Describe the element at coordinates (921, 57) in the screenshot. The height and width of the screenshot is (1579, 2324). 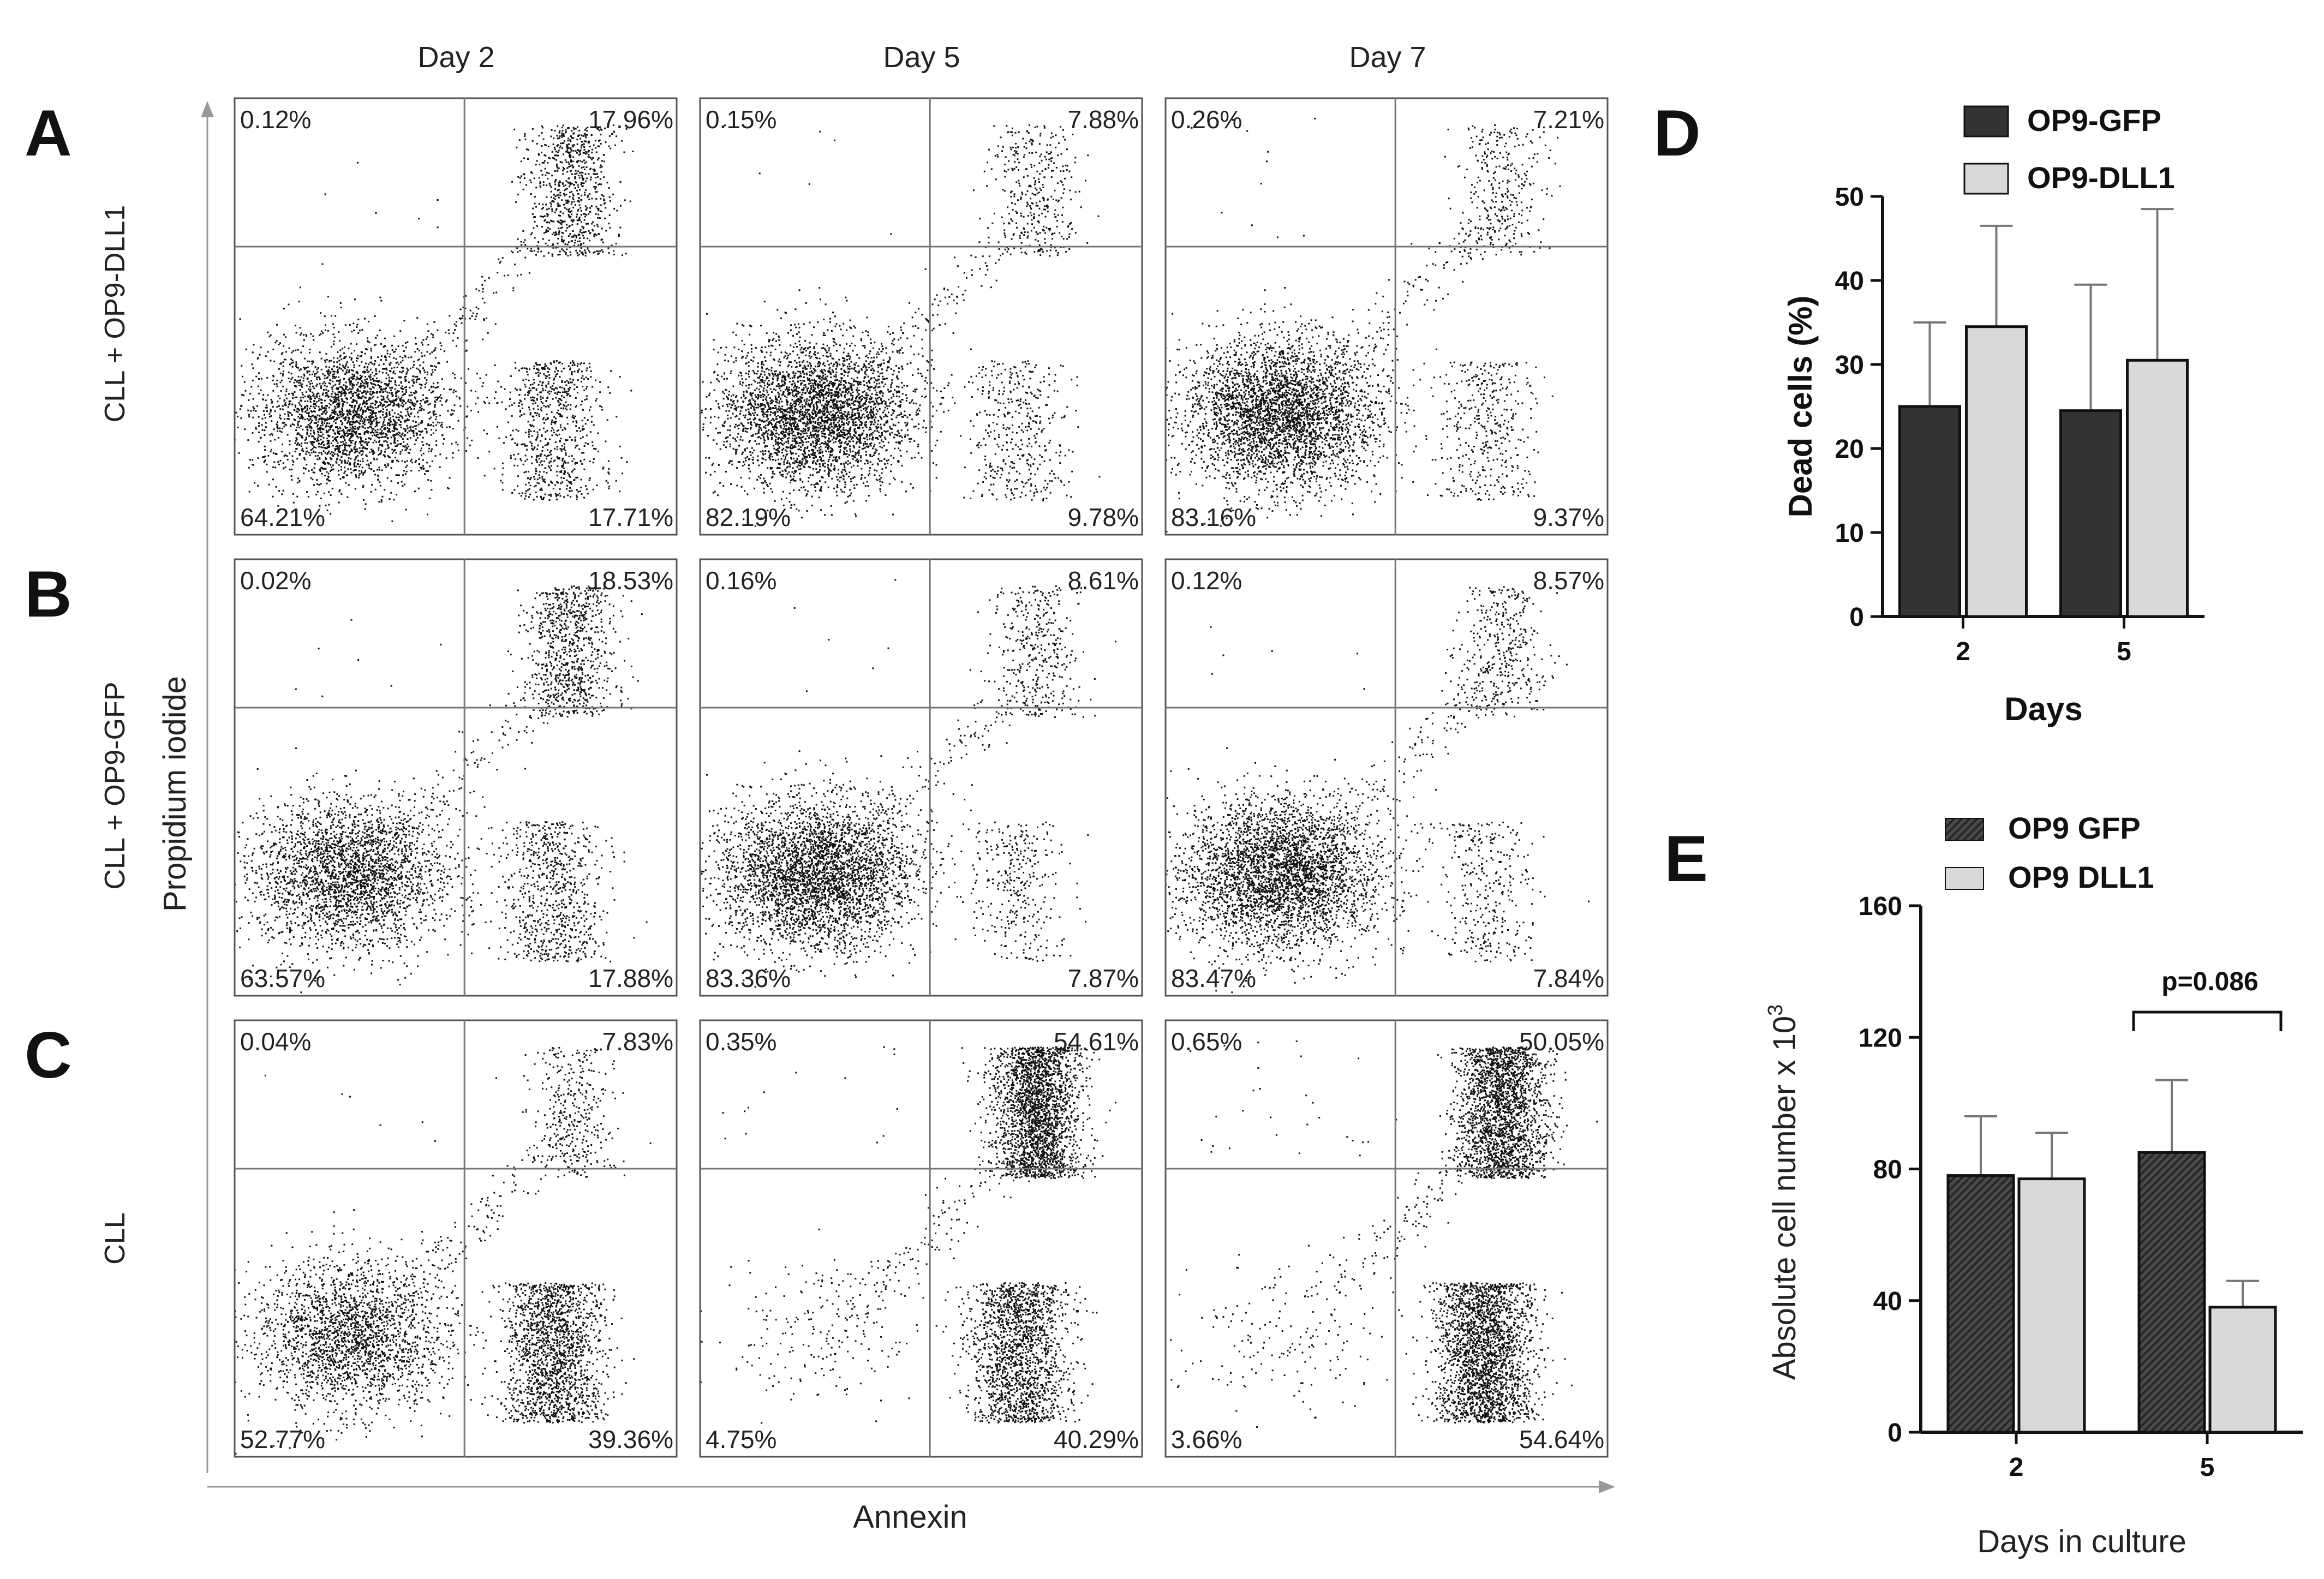
I see `column-title-day5: Day 5` at that location.